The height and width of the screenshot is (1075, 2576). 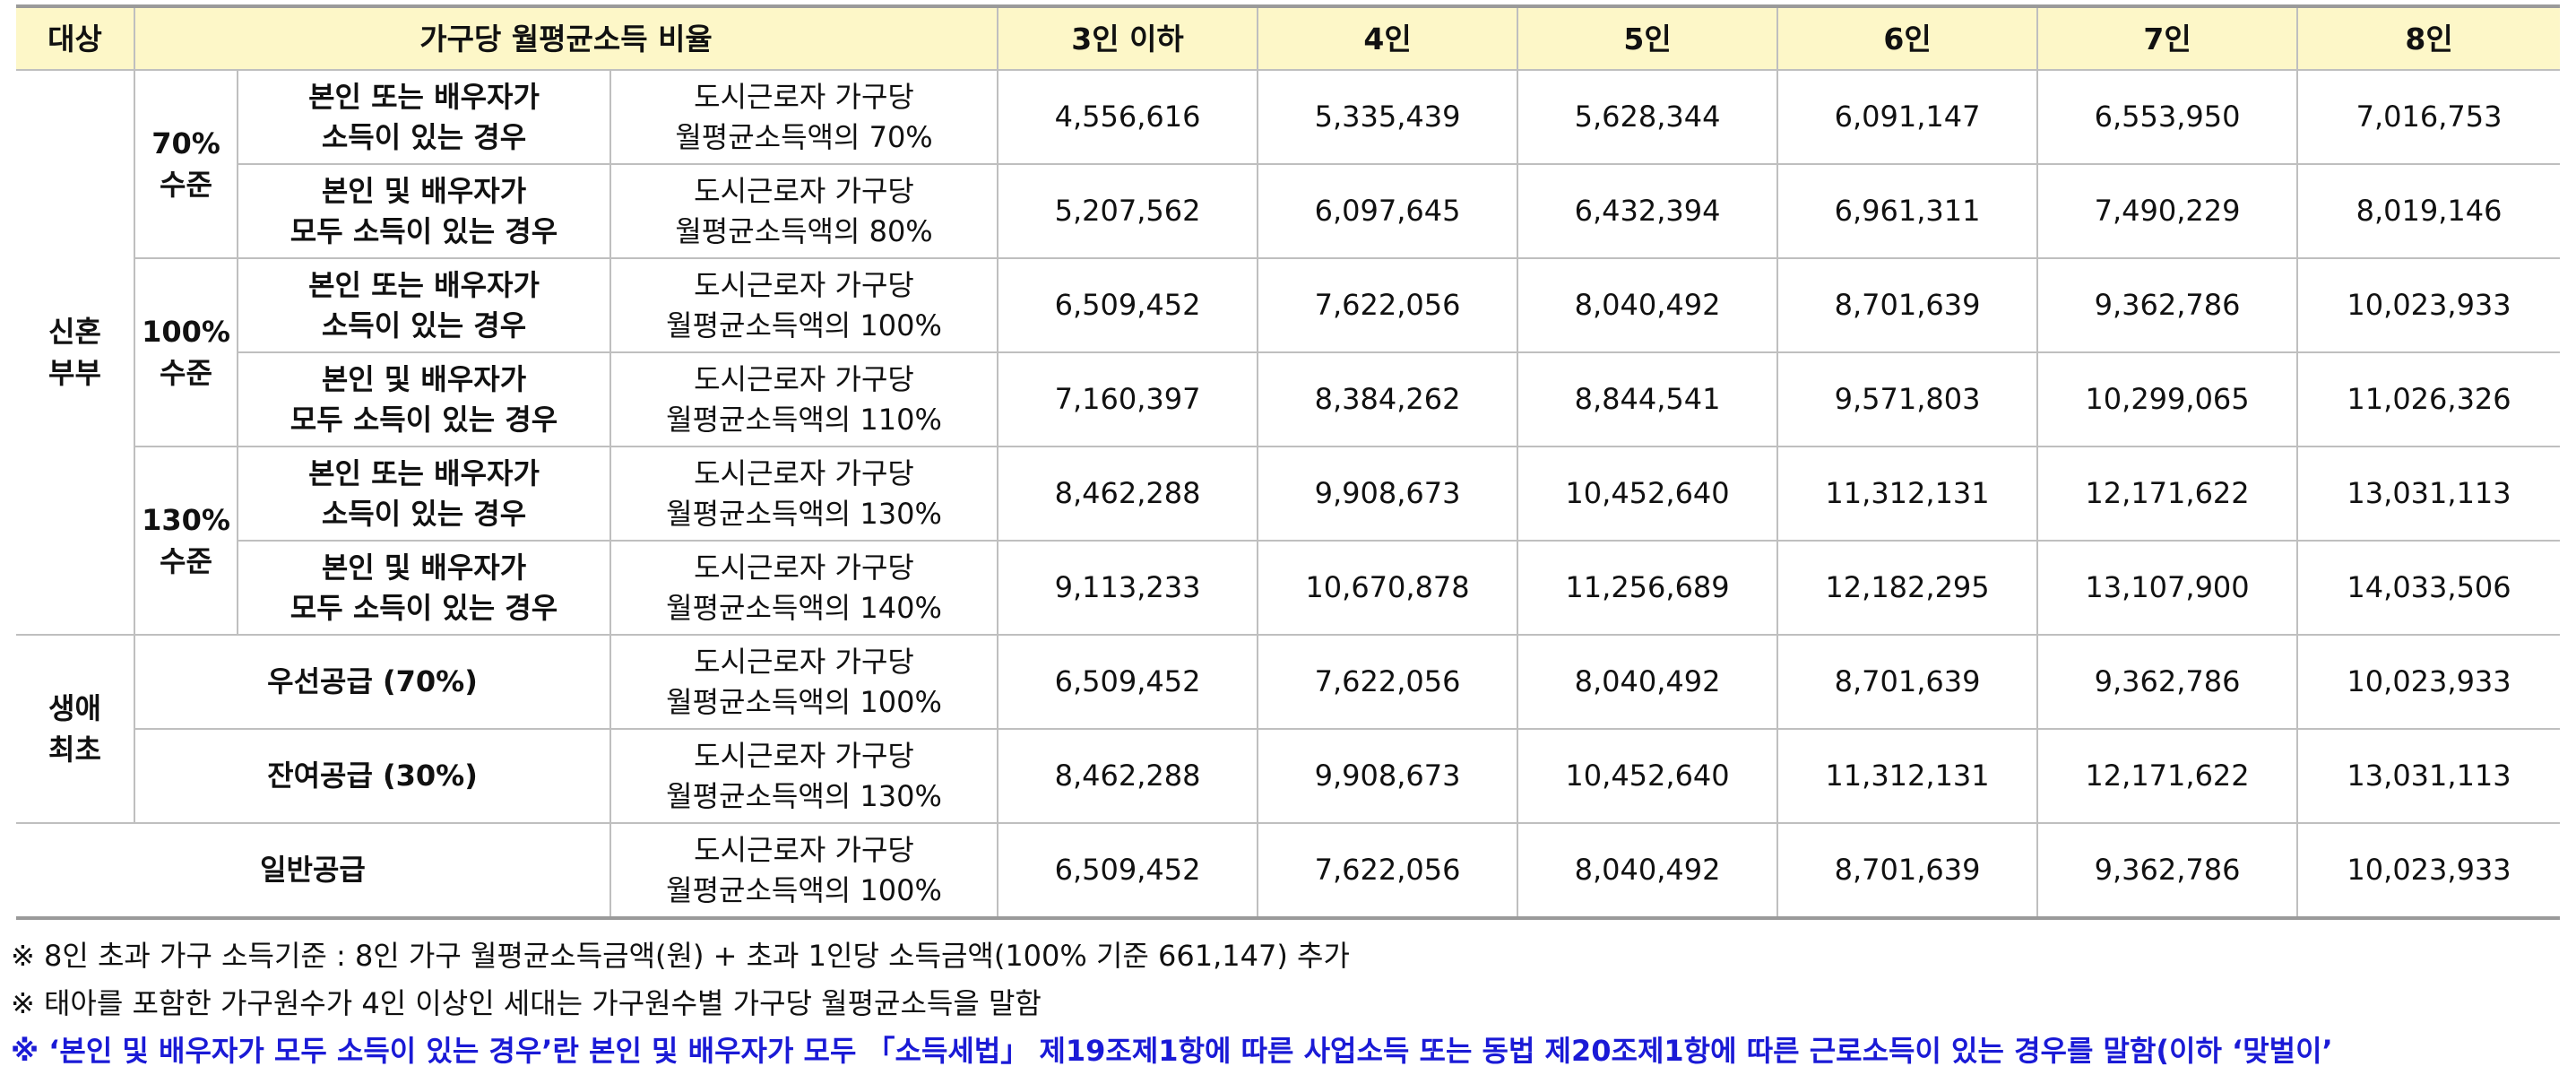 I want to click on value-cell: 13,107,900, so click(x=2167, y=588).